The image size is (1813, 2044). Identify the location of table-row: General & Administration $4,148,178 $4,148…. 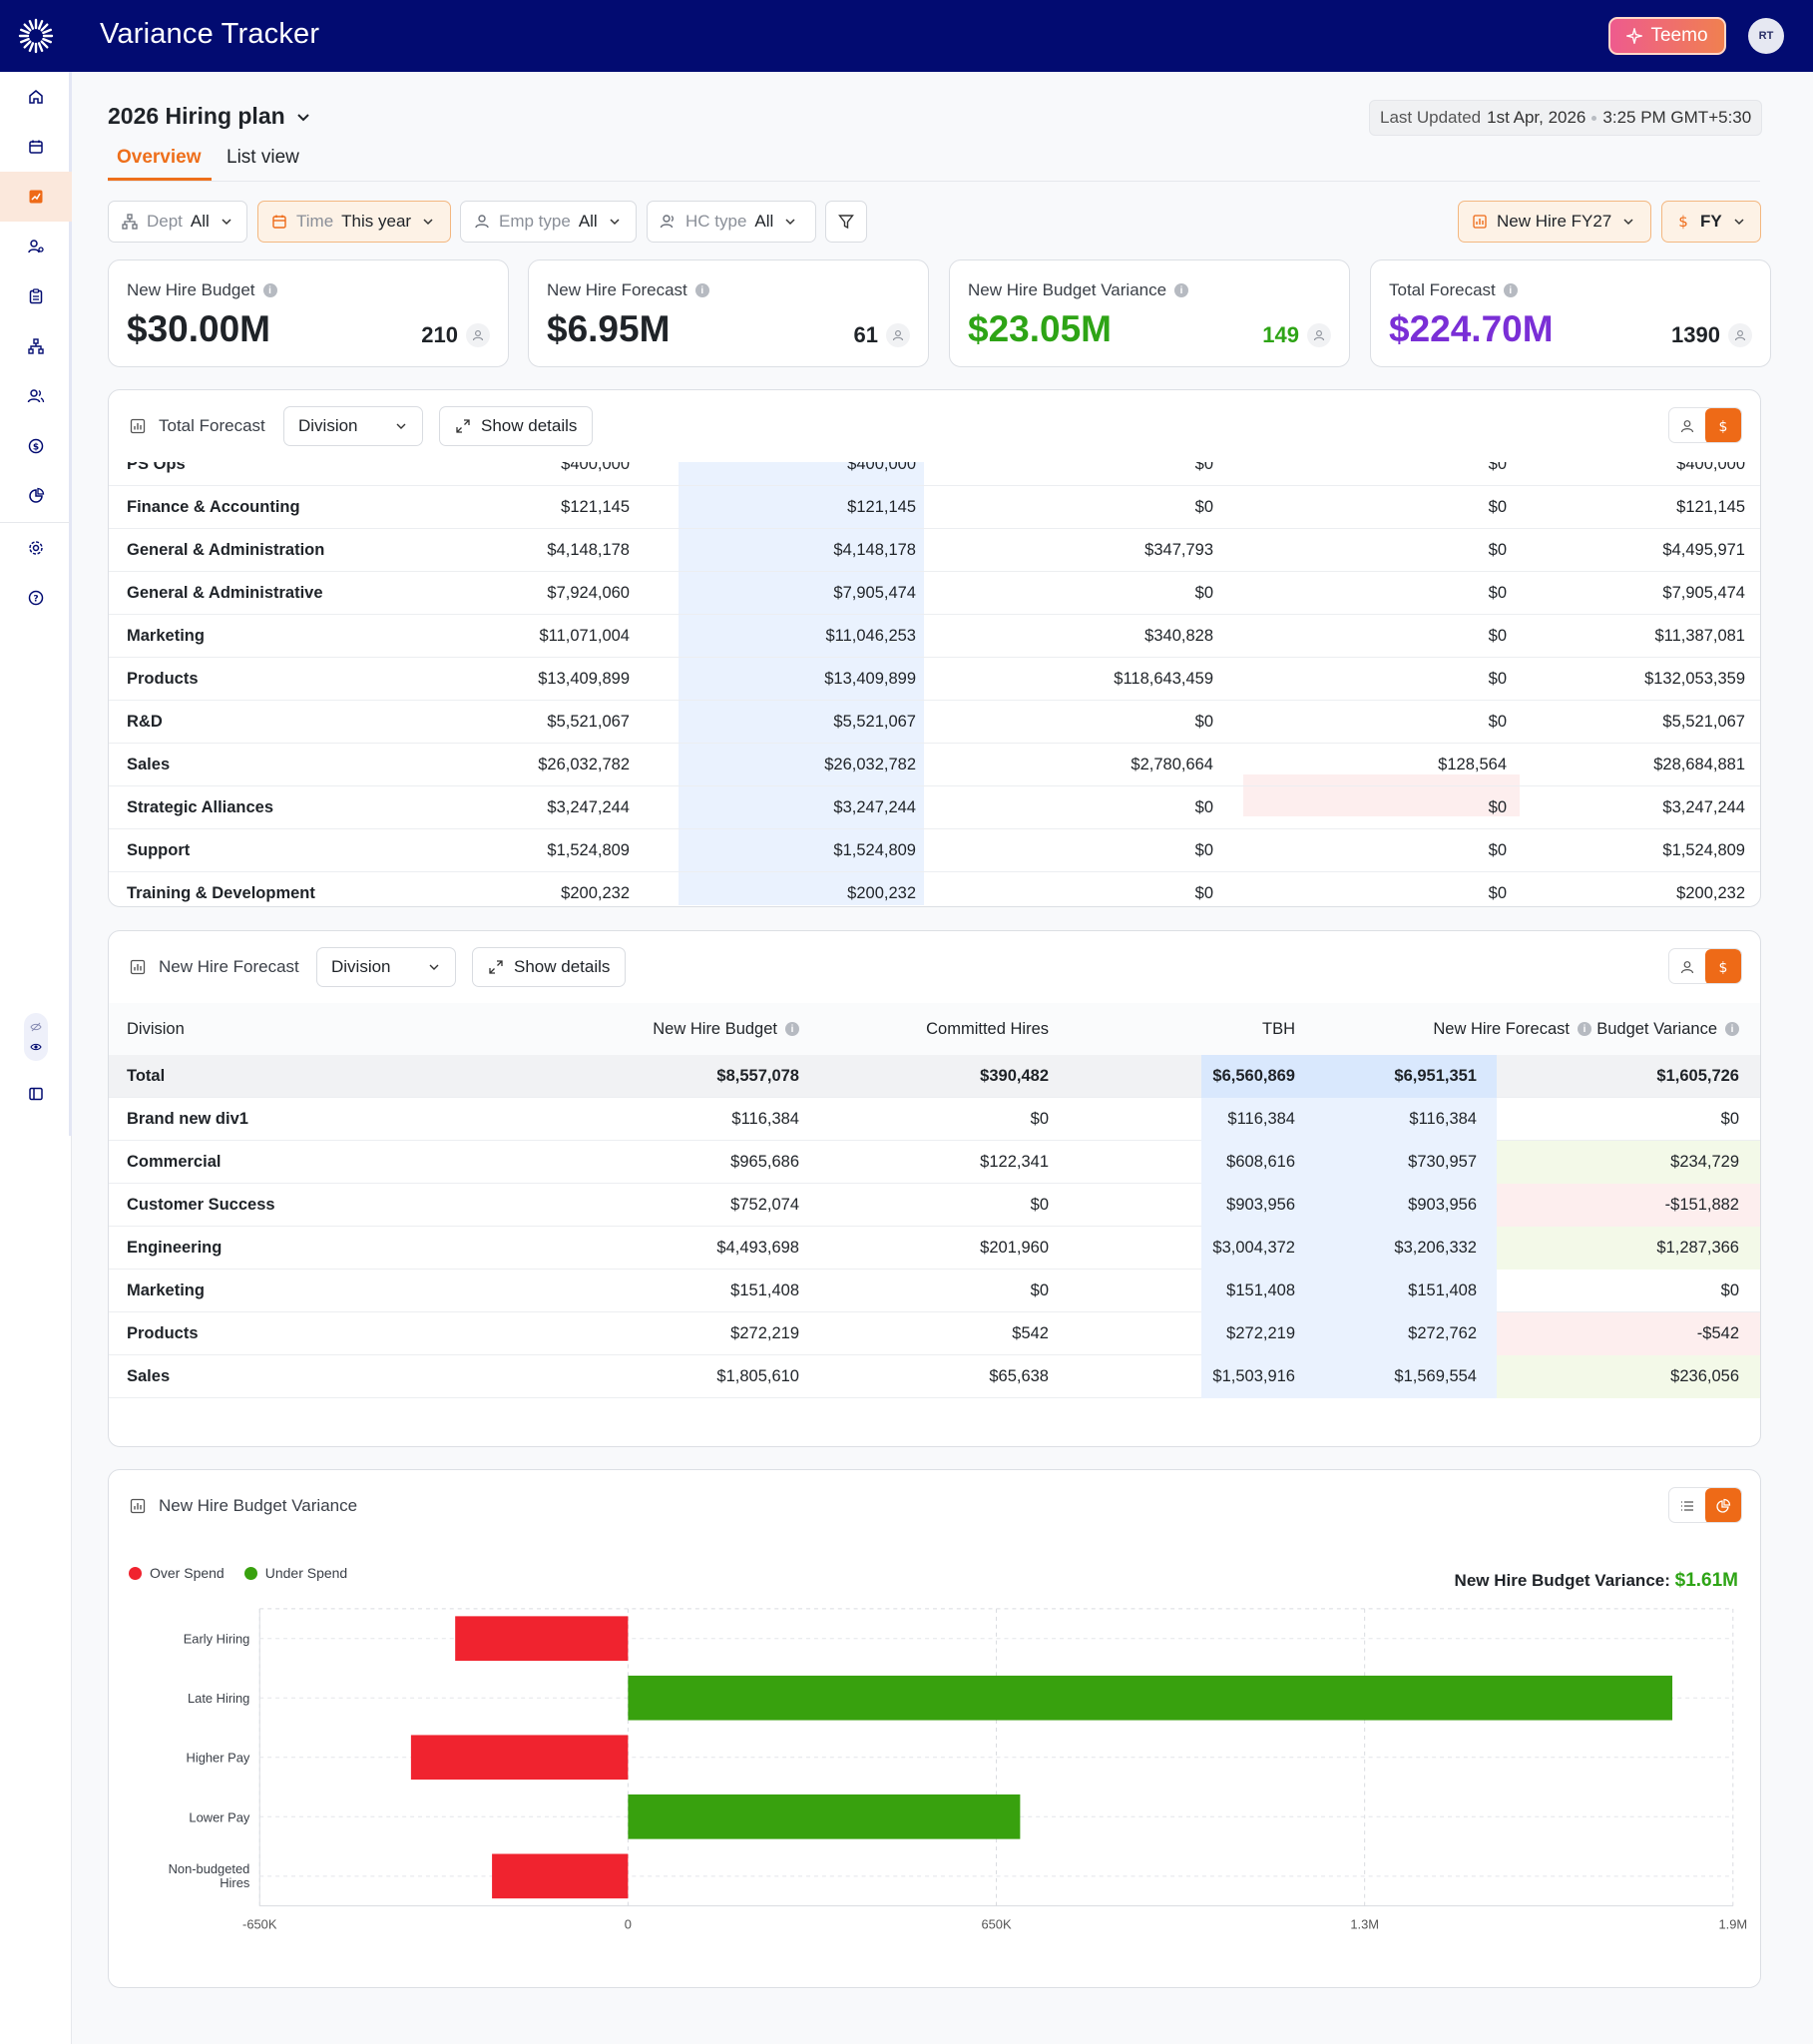
(934, 550).